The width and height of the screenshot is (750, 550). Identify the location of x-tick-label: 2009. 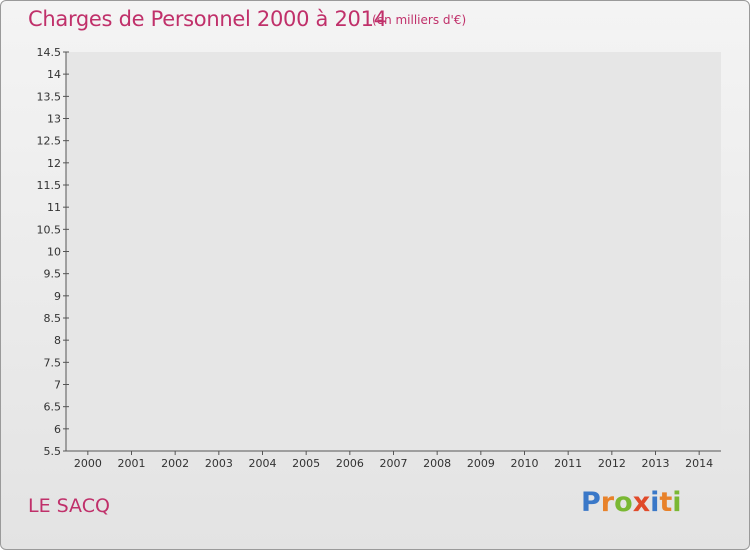
(481, 463).